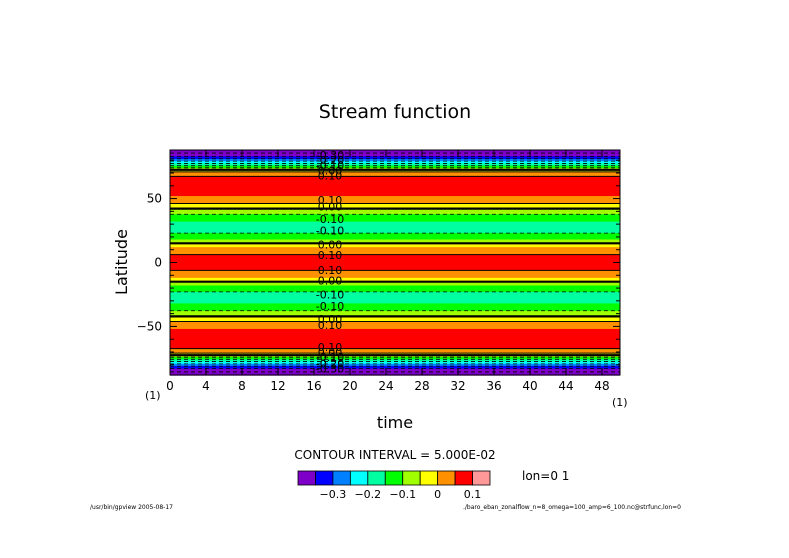 The height and width of the screenshot is (558, 789). Describe the element at coordinates (313, 386) in the screenshot. I see `x-tick-label-4: 16` at that location.